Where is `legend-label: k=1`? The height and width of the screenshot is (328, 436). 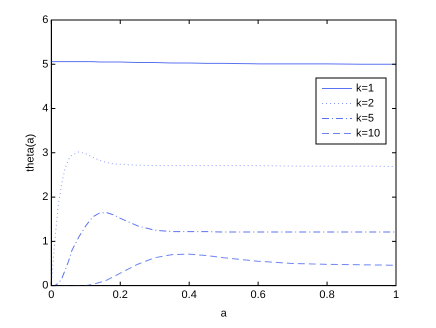
legend-label: k=1 is located at coordinates (365, 88).